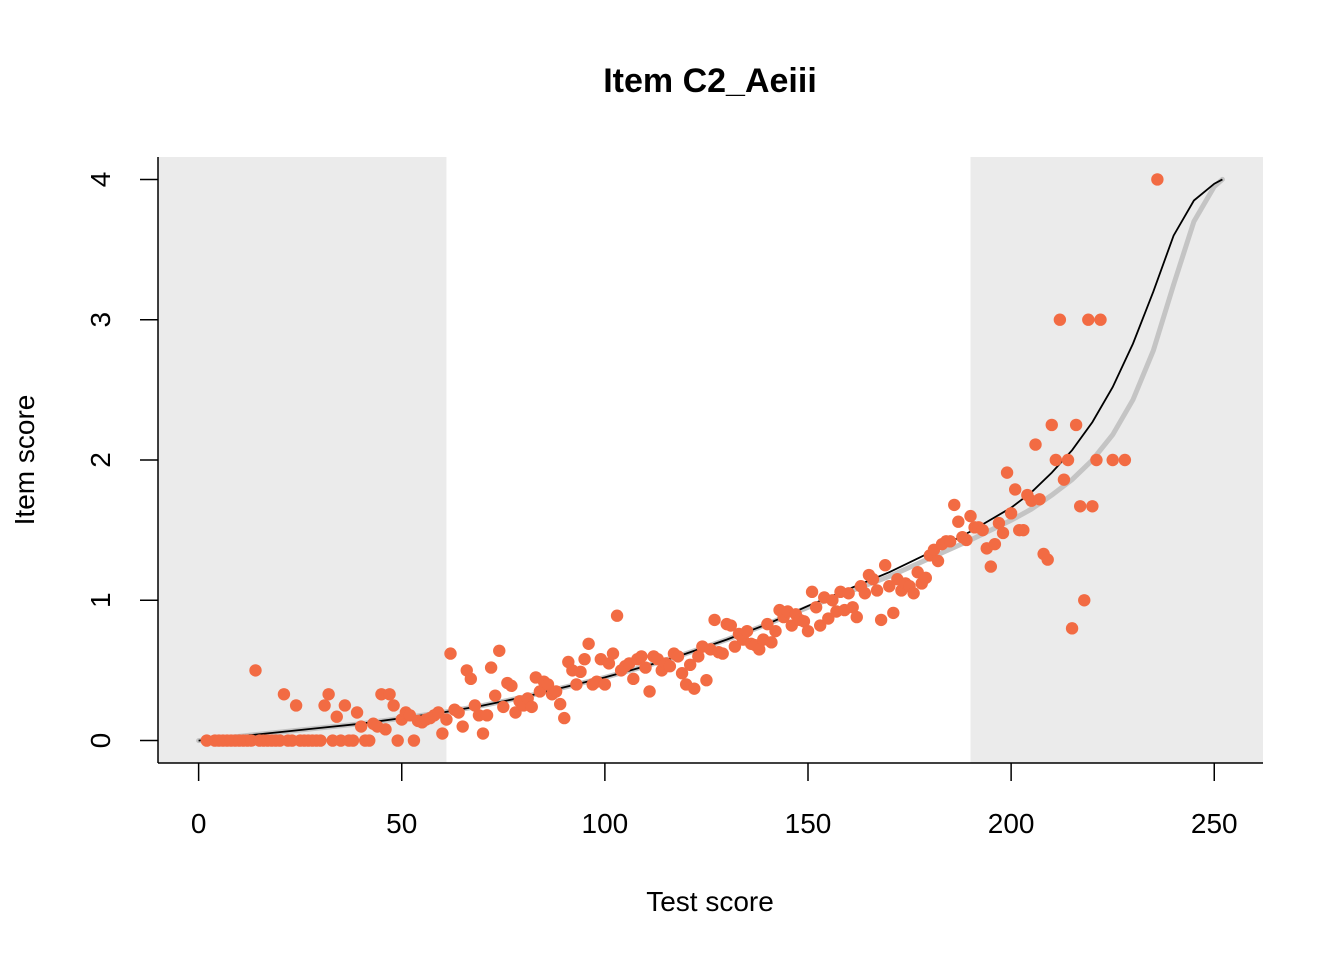  Describe the element at coordinates (605, 823) in the screenshot. I see `x-tick-label: 100` at that location.